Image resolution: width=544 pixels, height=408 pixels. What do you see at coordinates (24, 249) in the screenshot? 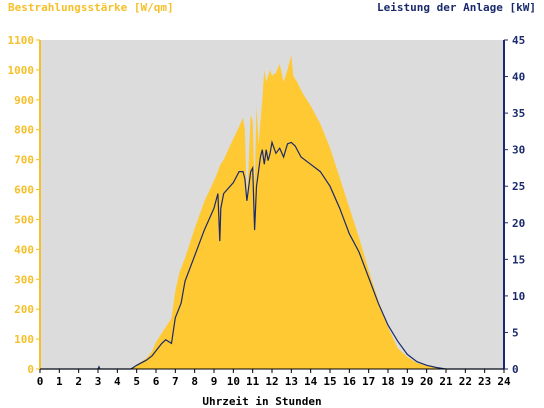
I see `left-tick-label: 400` at bounding box center [24, 249].